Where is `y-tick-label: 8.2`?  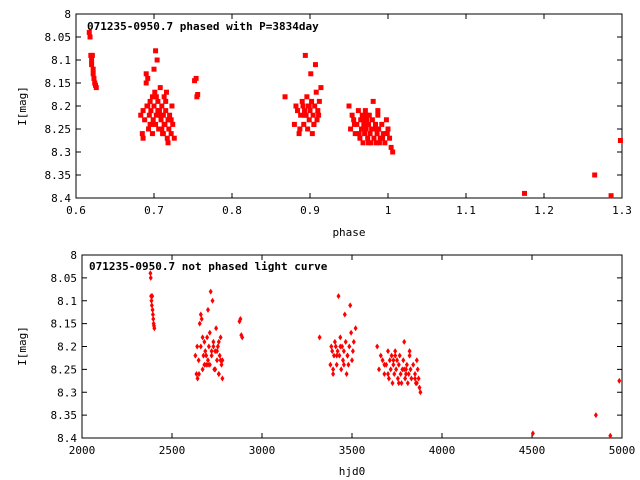
y-tick-label: 8.2 is located at coordinates (67, 347).